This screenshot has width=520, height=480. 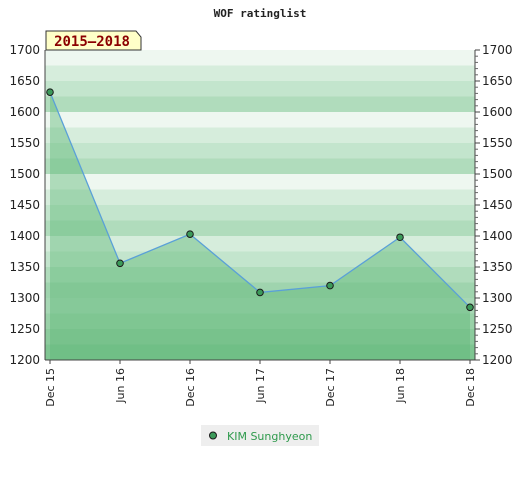 What do you see at coordinates (260, 13) in the screenshot?
I see `chart-title: WOF ratinglist` at bounding box center [260, 13].